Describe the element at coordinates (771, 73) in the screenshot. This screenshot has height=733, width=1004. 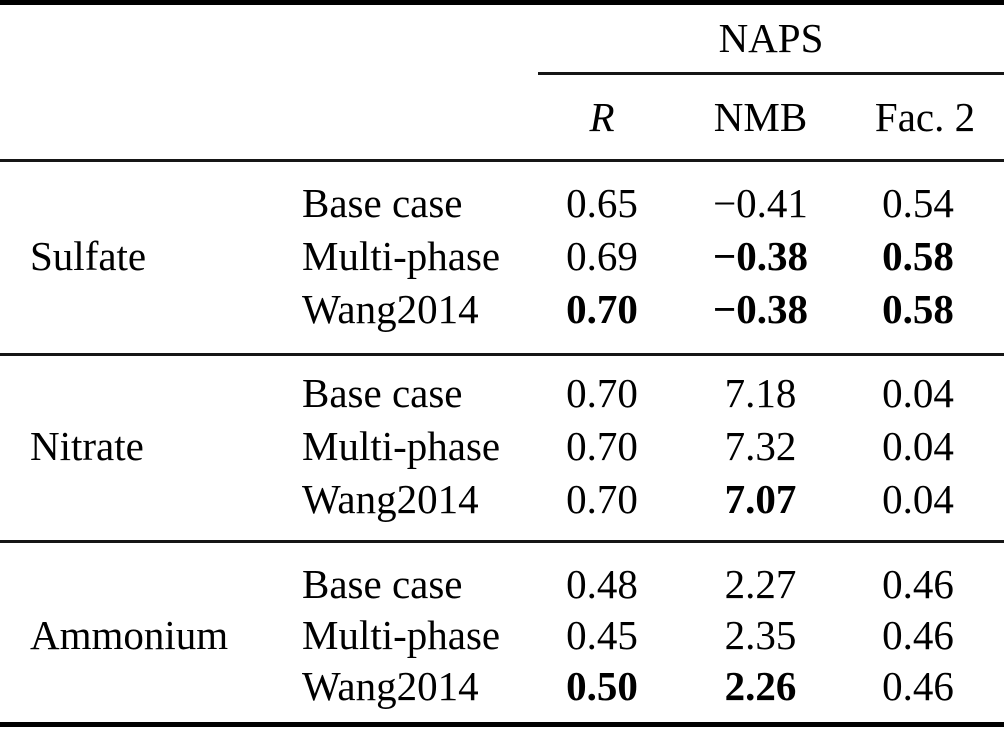
I see `naps-spanner-rule` at that location.